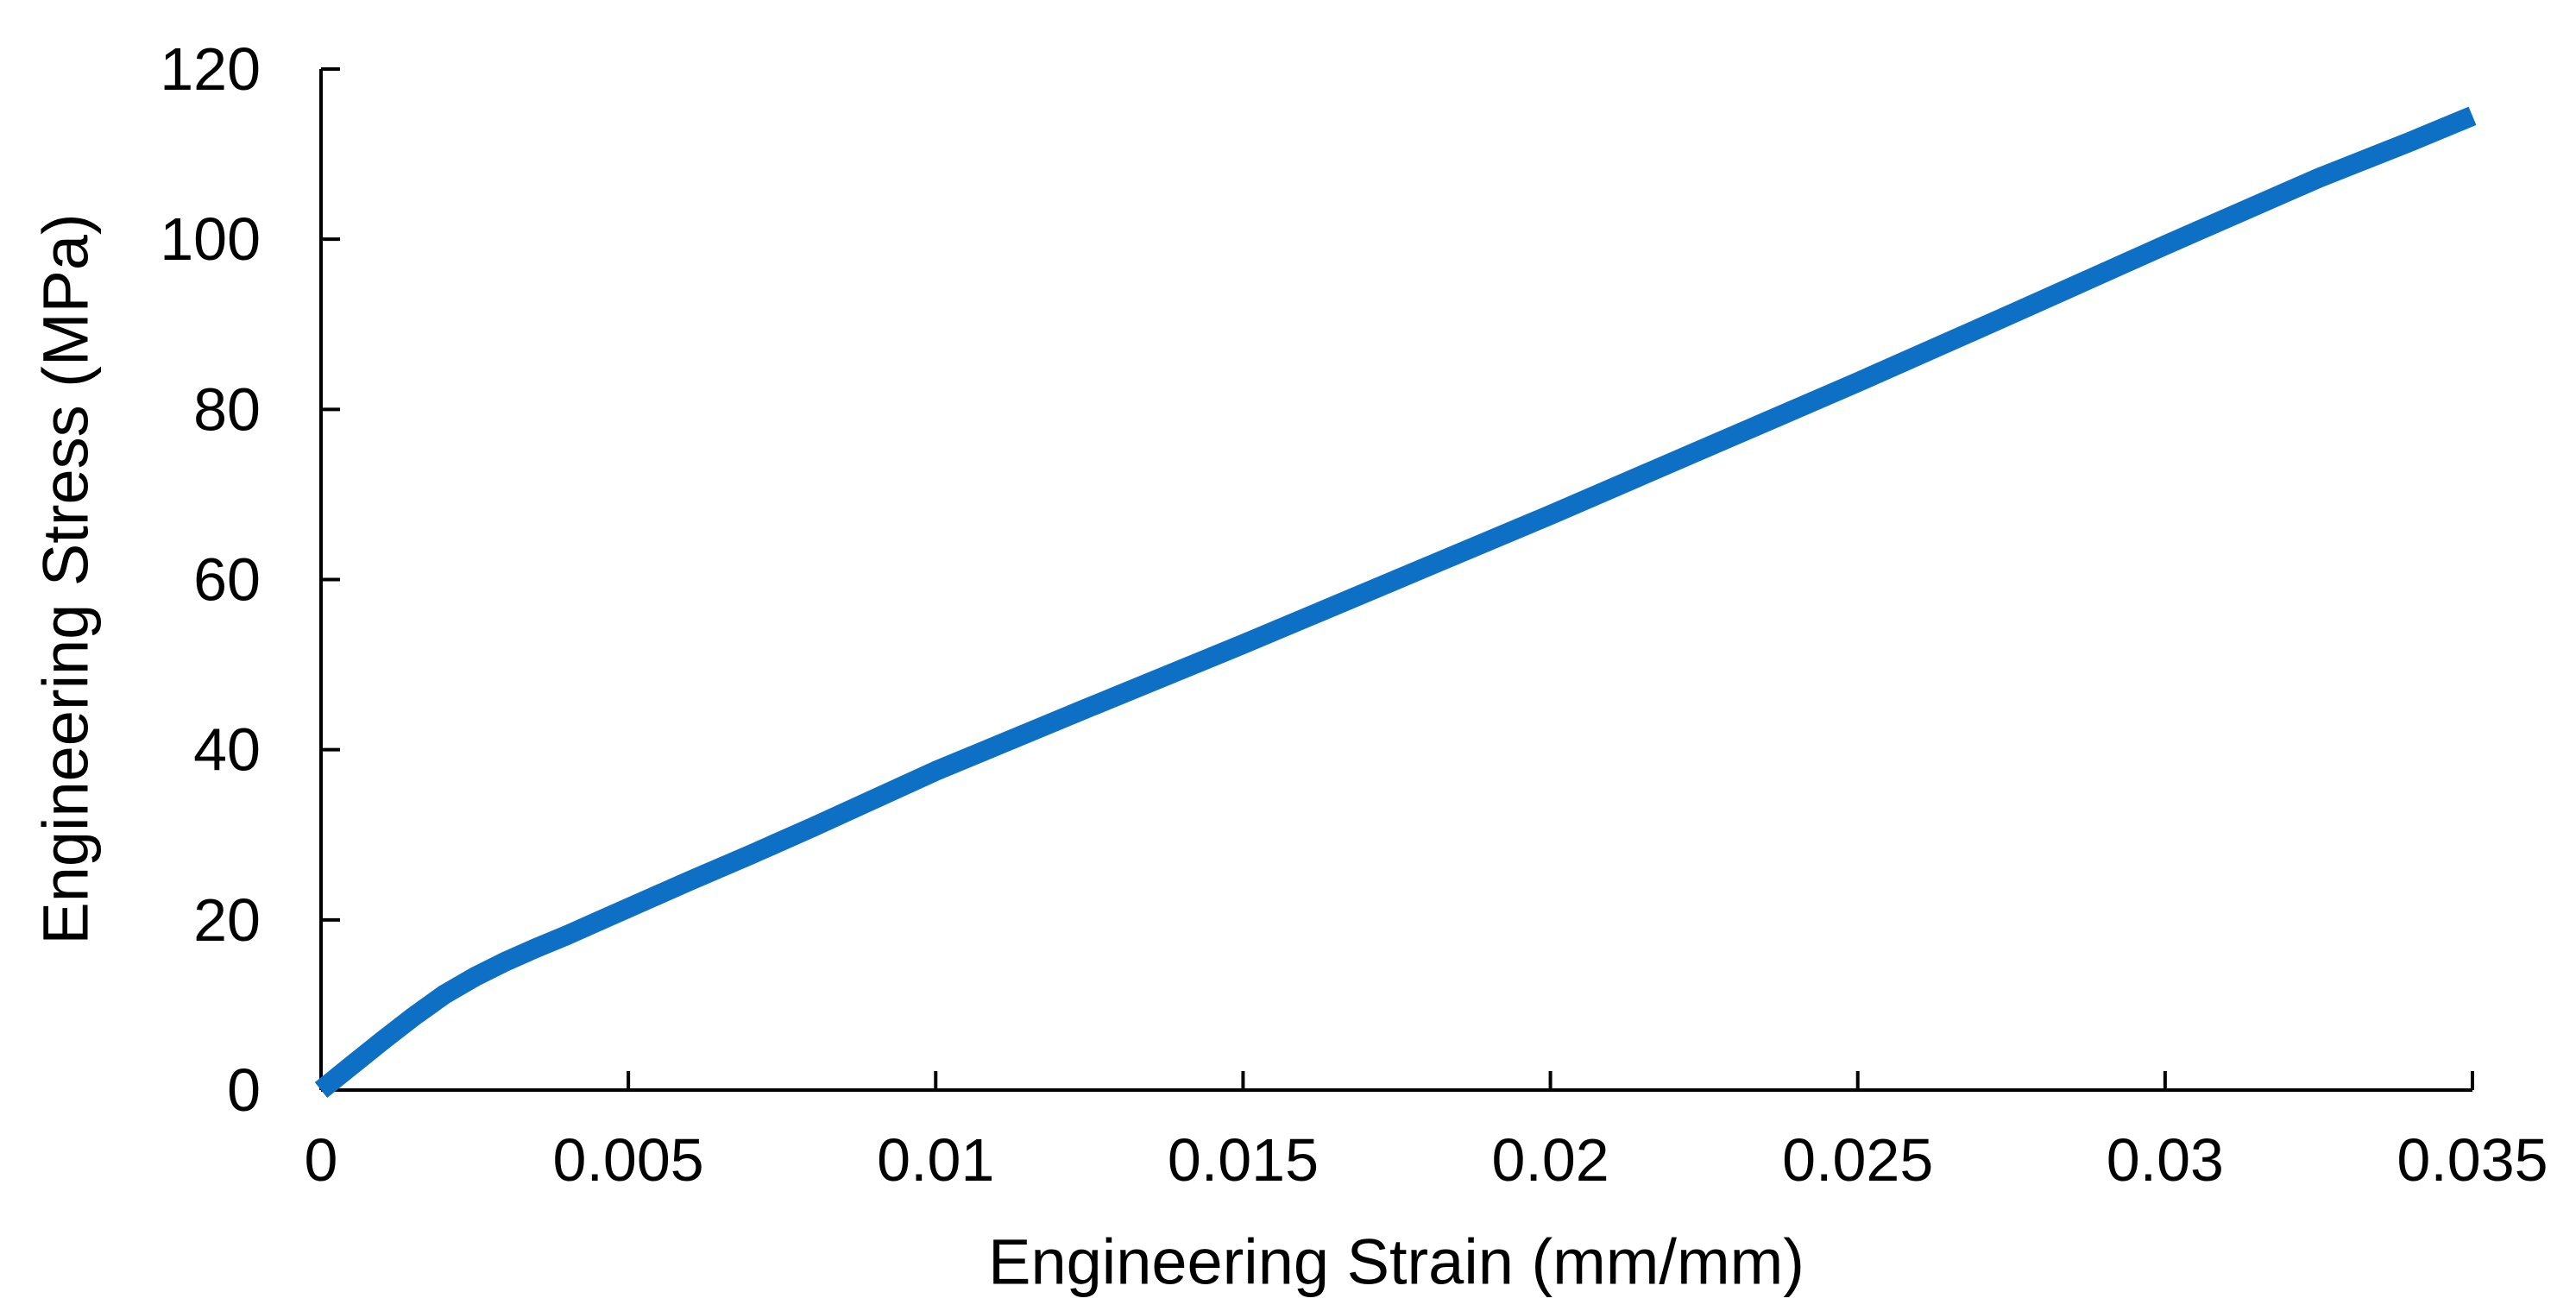  I want to click on x-tick-label: 0, so click(322, 1160).